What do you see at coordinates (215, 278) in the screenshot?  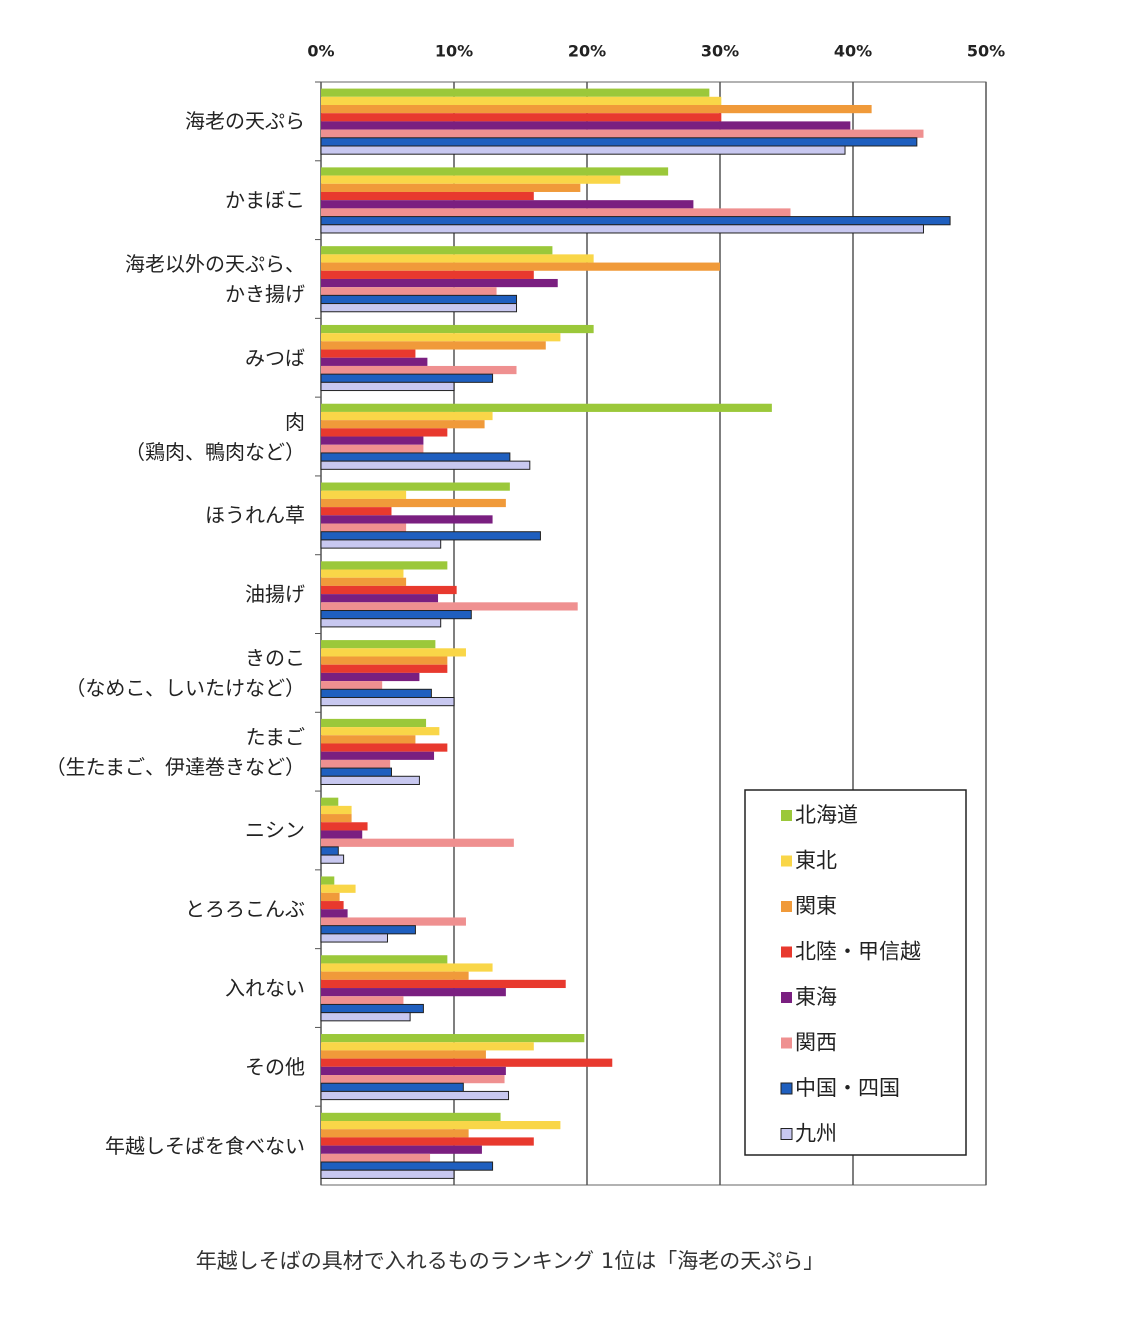 I see `y-tick-label: 海老以外の天ぷら、 かき揚げ` at bounding box center [215, 278].